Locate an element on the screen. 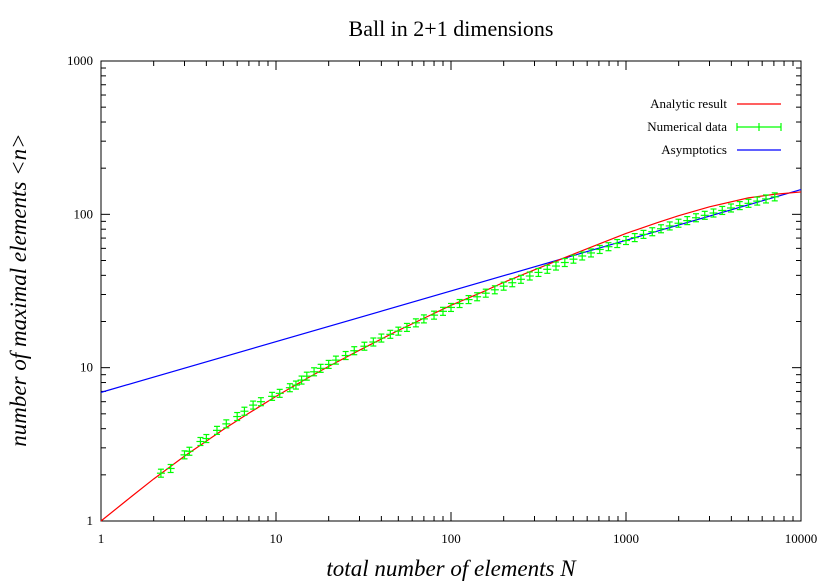 This screenshot has height=583, width=830. y-tick-label: 1 is located at coordinates (90, 520).